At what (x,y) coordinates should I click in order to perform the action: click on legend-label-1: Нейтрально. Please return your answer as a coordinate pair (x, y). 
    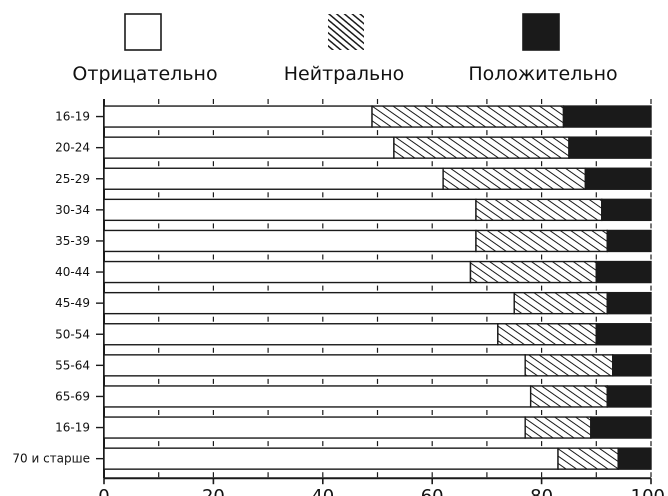
    Looking at the image, I should click on (344, 74).